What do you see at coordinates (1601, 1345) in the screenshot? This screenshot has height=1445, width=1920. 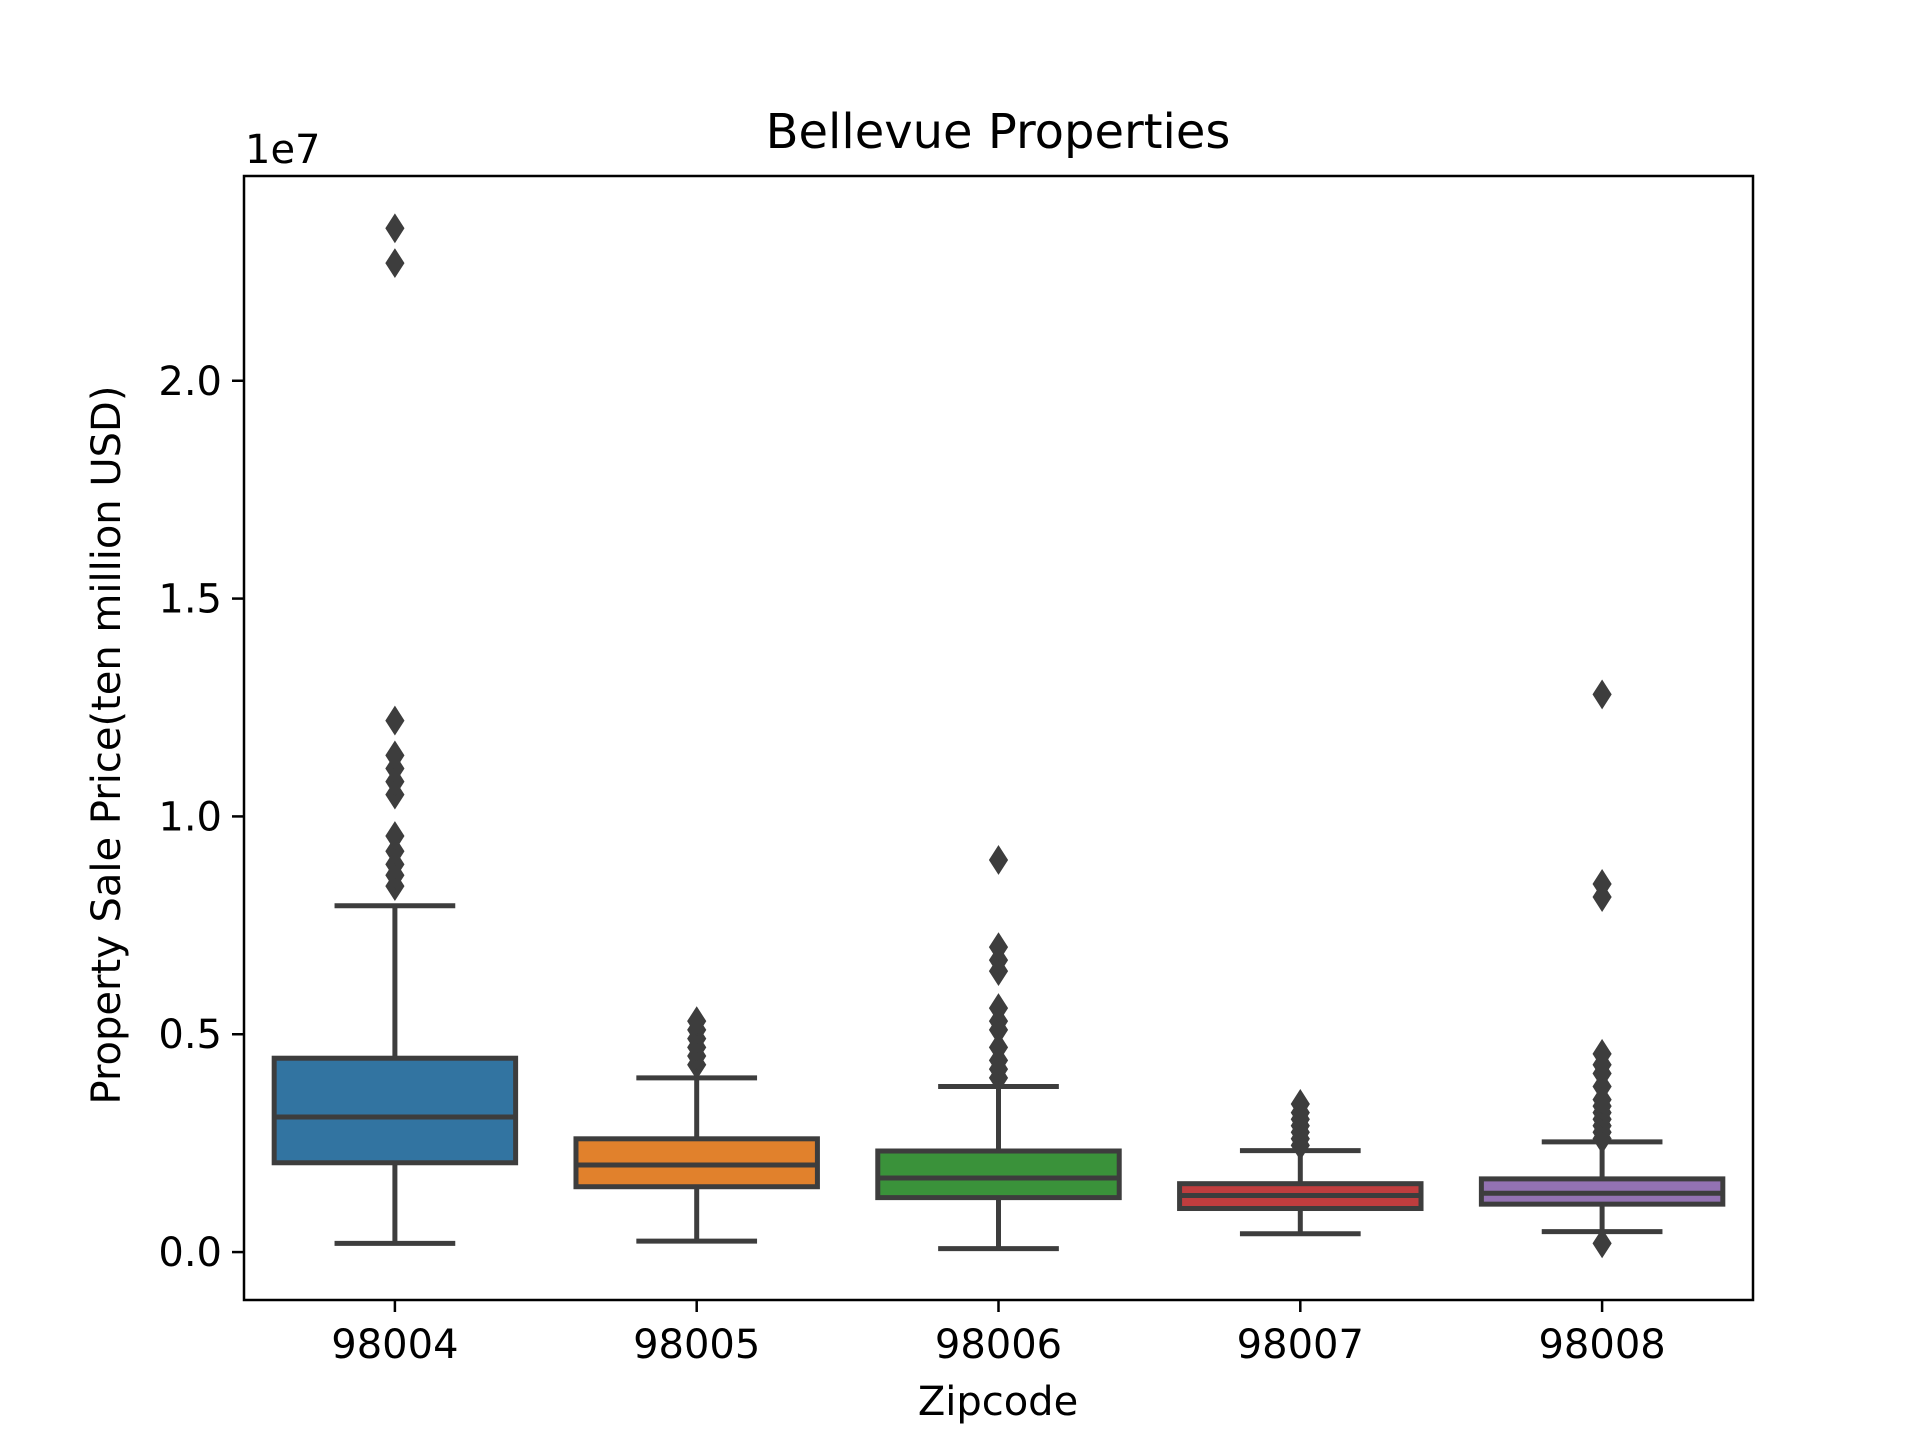 I see `x-tick-label: 98008` at bounding box center [1601, 1345].